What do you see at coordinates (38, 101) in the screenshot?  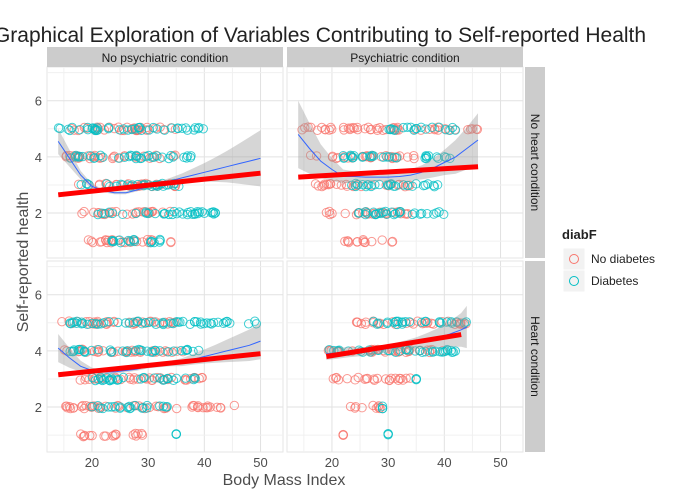 I see `y-tick-label: 6` at bounding box center [38, 101].